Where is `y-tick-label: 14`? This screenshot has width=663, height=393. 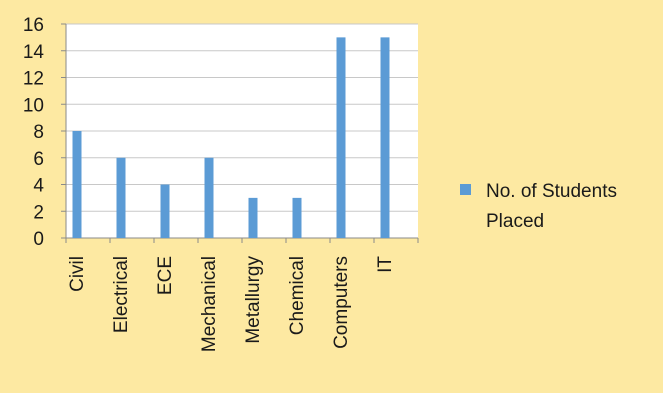
y-tick-label: 14 is located at coordinates (34, 52).